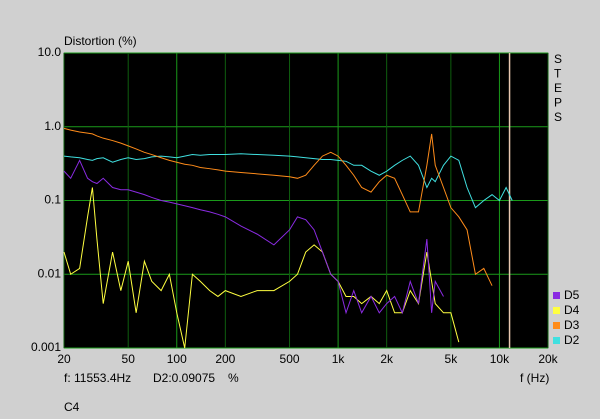 Image resolution: width=600 pixels, height=419 pixels. Describe the element at coordinates (97, 378) in the screenshot. I see `readout-frequency: f: 11553.4Hz` at that location.